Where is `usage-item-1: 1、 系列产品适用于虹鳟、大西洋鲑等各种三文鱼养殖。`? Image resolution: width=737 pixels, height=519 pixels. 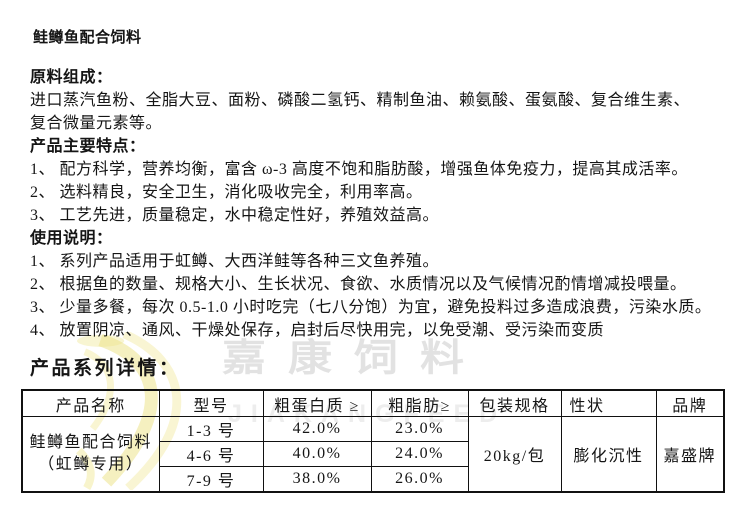 usage-item-1: 1、 系列产品适用于虹鳟、大西洋鲑等各种三文鱼养殖。 is located at coordinates (235, 261).